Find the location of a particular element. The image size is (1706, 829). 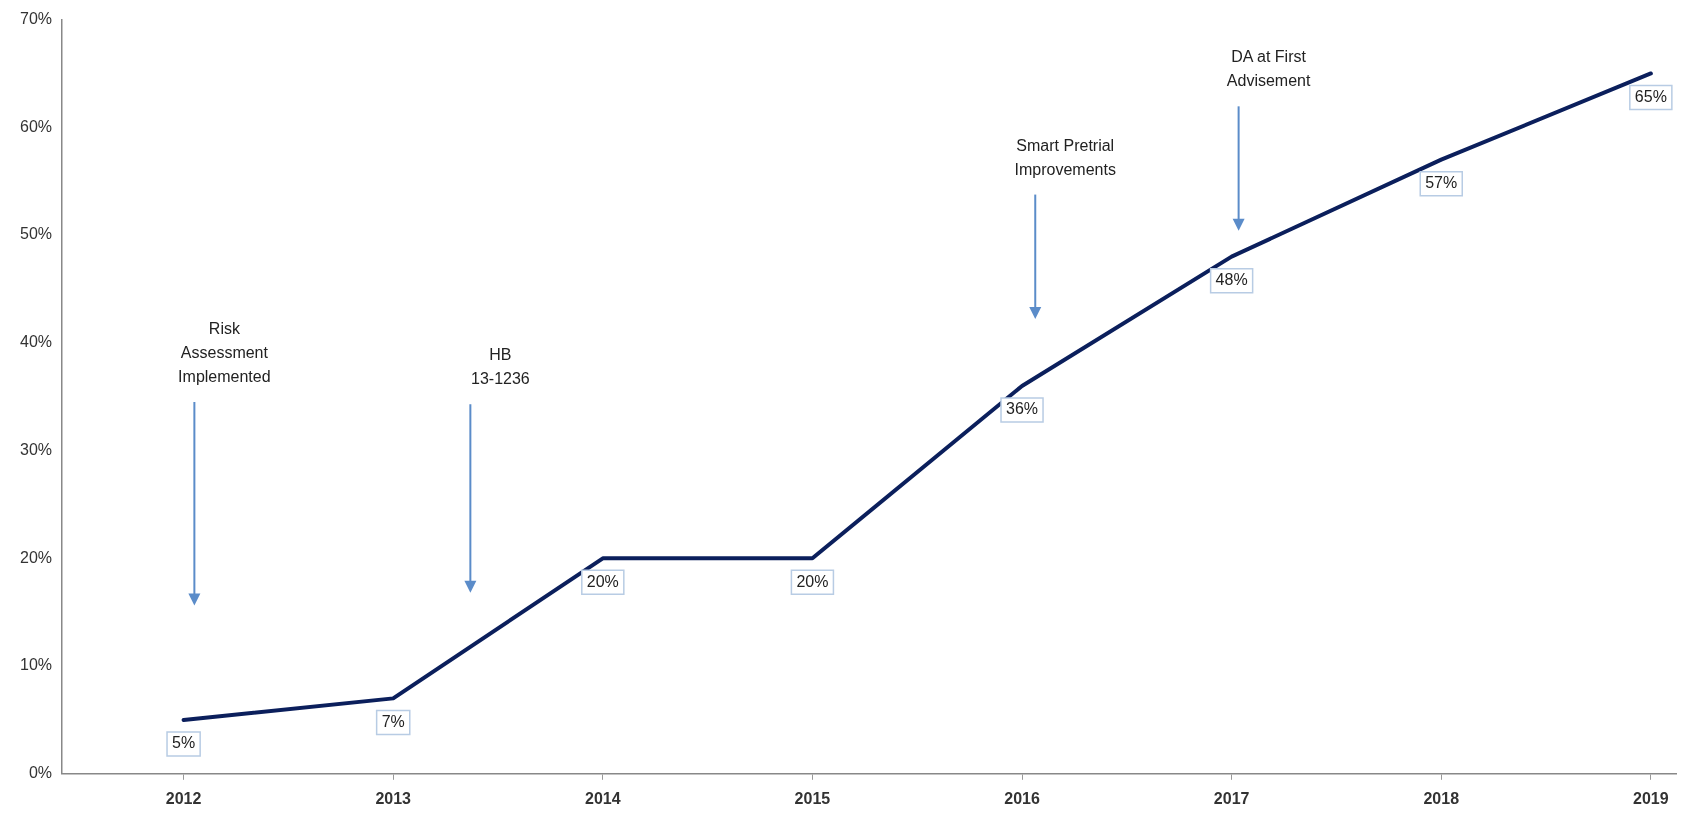

data-label: 7% is located at coordinates (393, 721).